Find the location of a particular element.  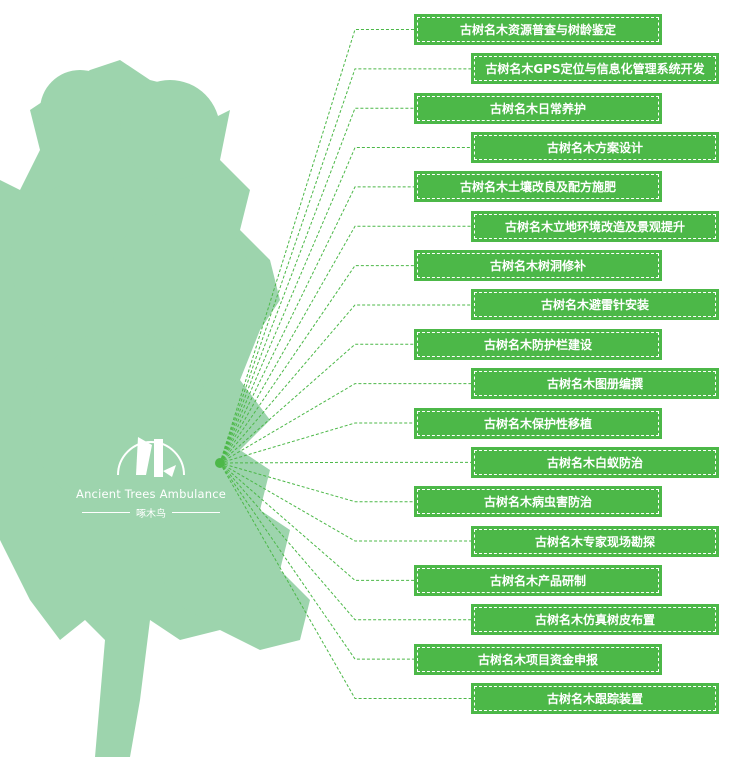

service-box: 古树名木立地环境改造及景观提升 is located at coordinates (595, 226).